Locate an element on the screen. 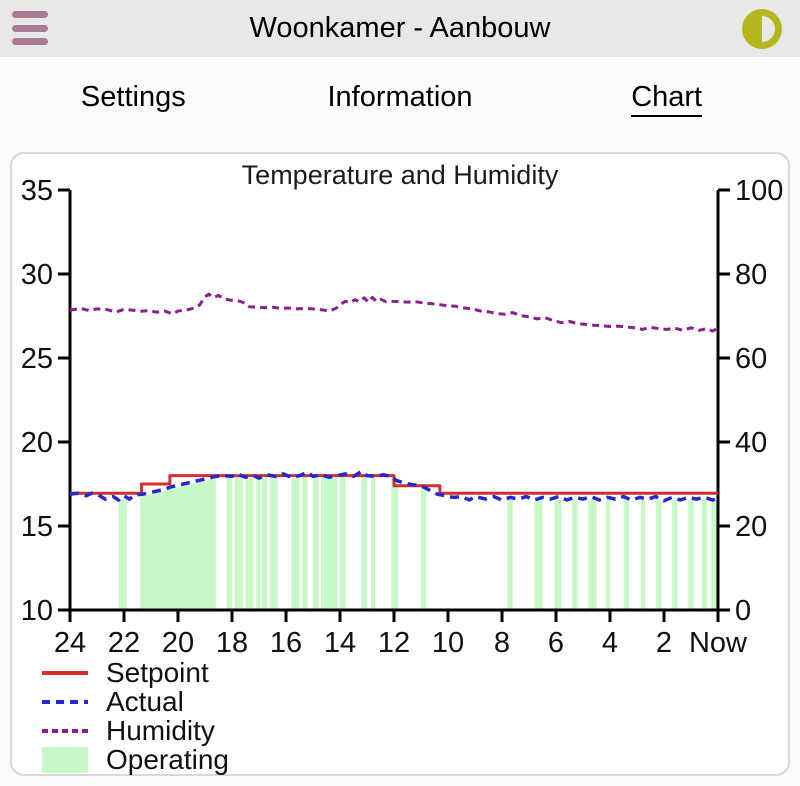 The height and width of the screenshot is (786, 800). svg-text: 8 is located at coordinates (502, 640).